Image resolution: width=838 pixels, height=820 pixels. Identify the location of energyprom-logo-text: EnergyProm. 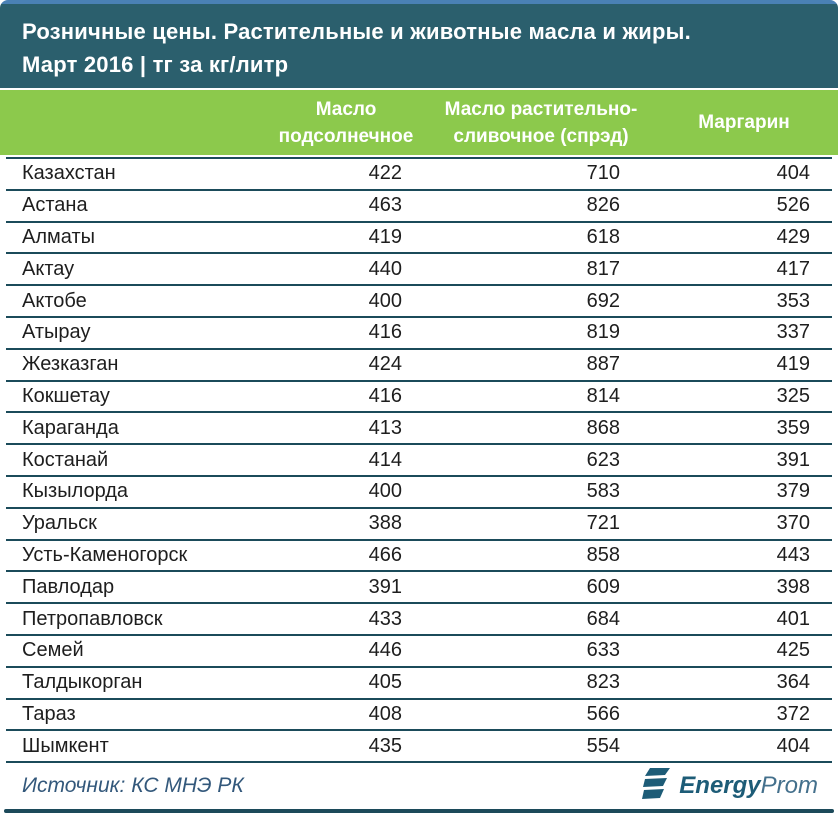
(748, 786).